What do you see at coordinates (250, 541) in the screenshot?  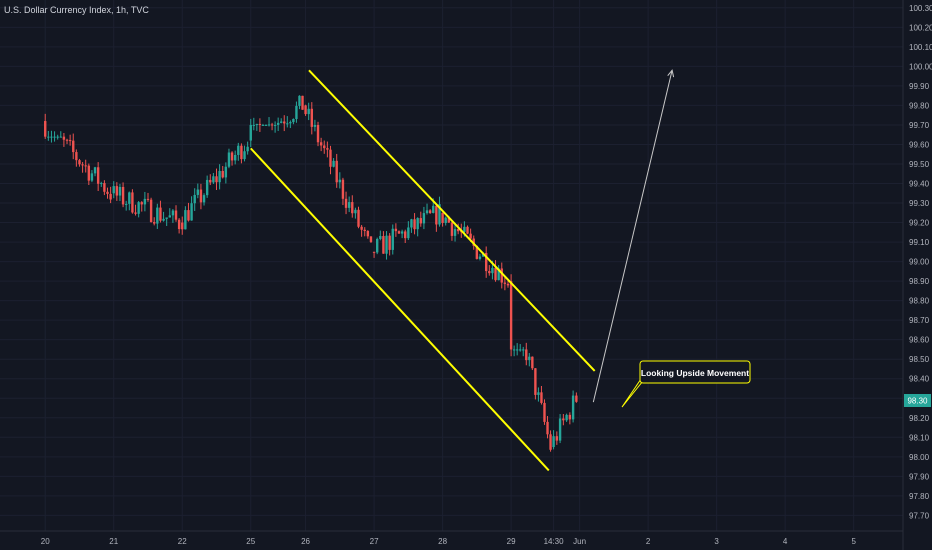 I see `x-tick-label: 25` at bounding box center [250, 541].